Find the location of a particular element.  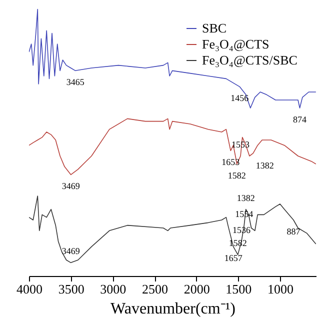

x-tick-label: 4000 is located at coordinates (29, 289).